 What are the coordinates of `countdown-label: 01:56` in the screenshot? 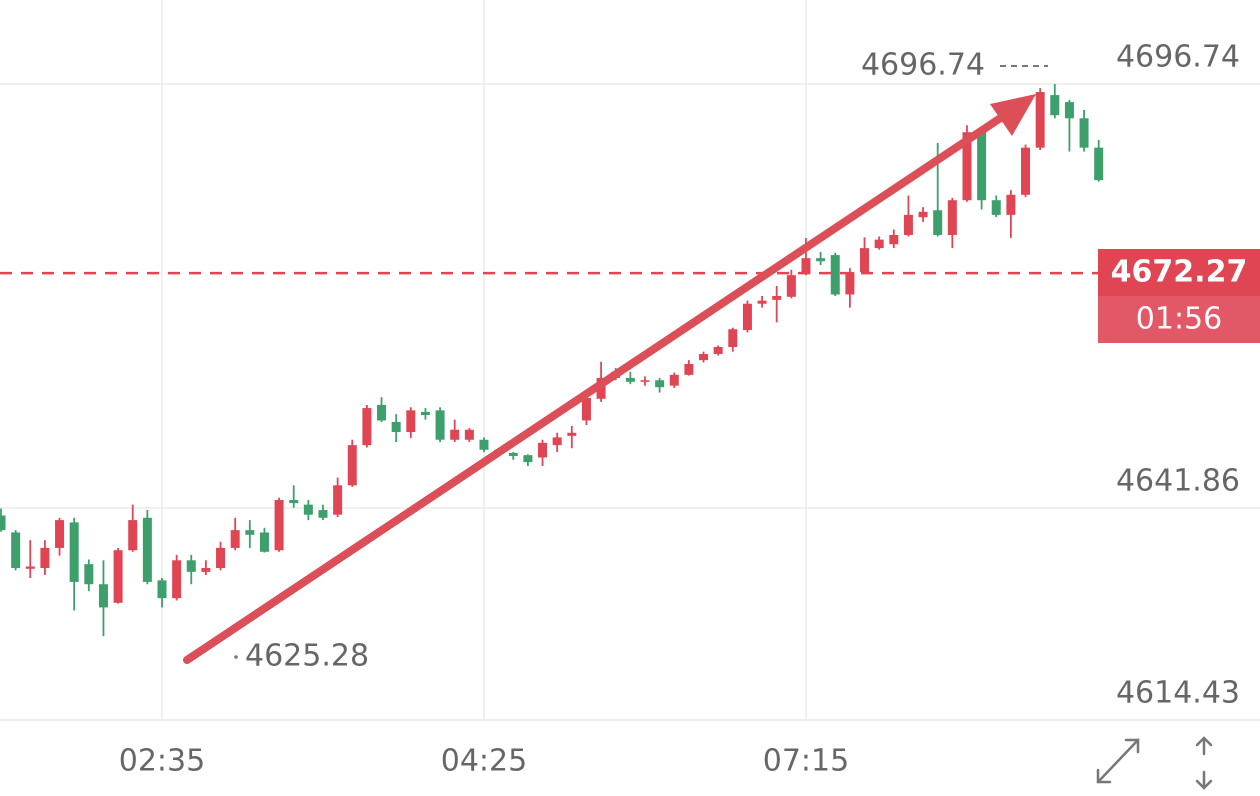 It's located at (1179, 319).